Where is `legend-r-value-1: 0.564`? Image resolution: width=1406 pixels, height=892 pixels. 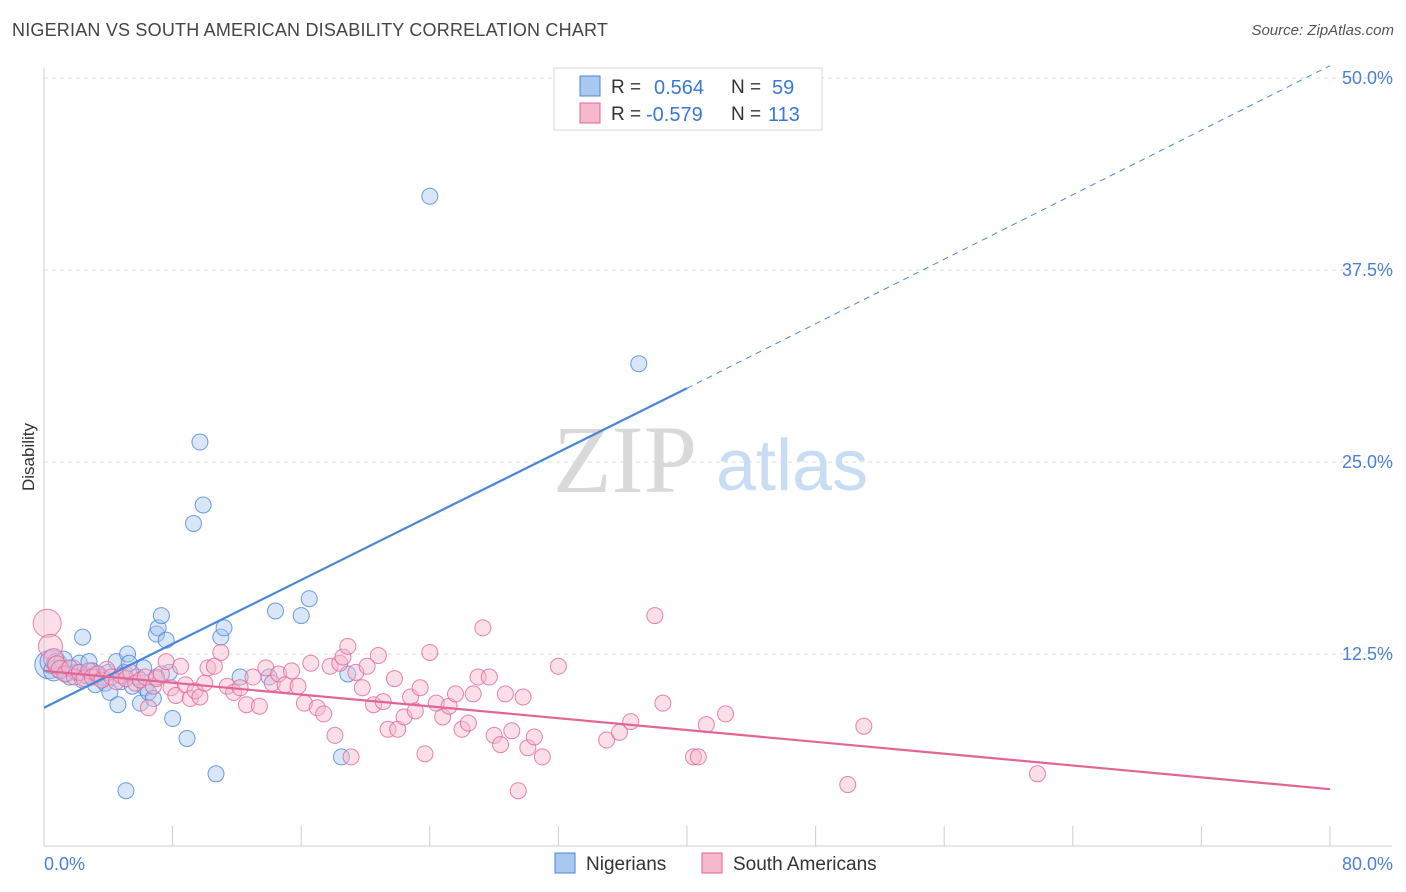
legend-r-value-1: 0.564 is located at coordinates (679, 88).